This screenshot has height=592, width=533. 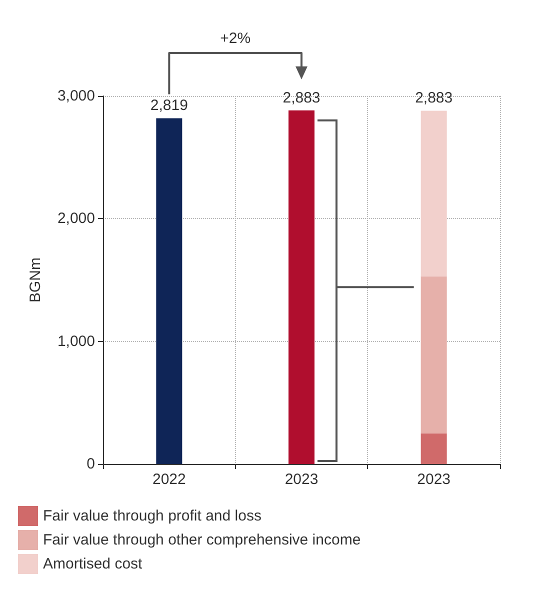 What do you see at coordinates (235, 38) in the screenshot?
I see `text: +2%` at bounding box center [235, 38].